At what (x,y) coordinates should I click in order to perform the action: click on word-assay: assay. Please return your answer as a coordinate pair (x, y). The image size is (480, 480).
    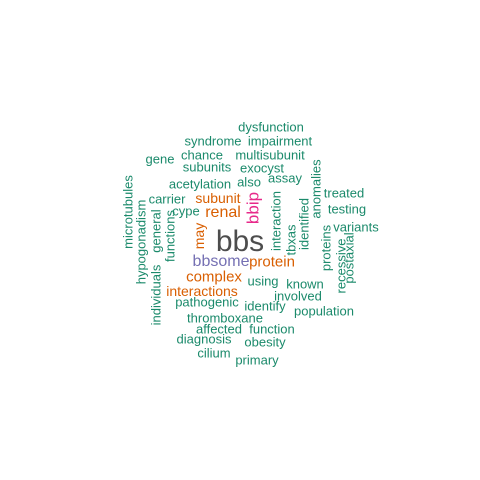
    Looking at the image, I should click on (285, 178).